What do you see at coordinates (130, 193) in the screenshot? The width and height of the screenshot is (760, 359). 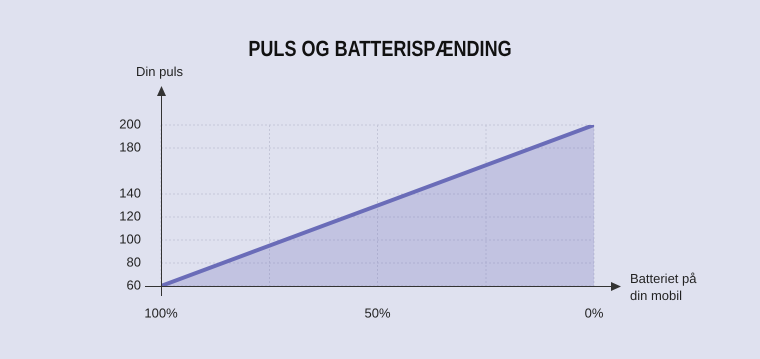 I see `y-tick-label: 140` at bounding box center [130, 193].